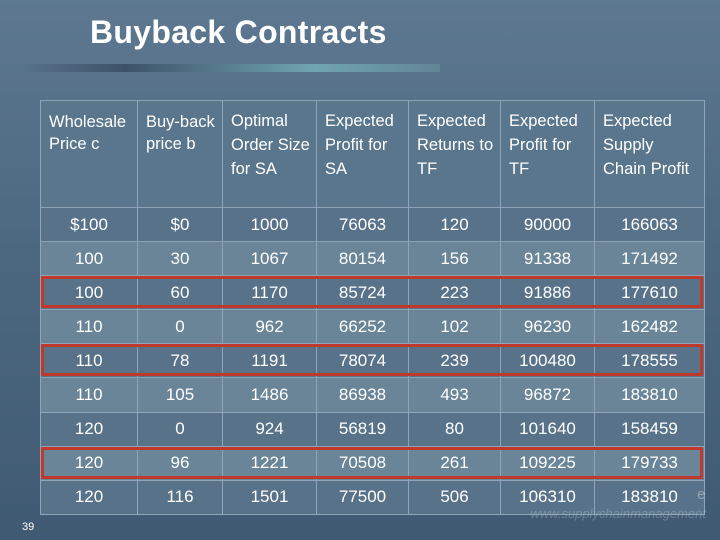 The width and height of the screenshot is (720, 540). I want to click on table-cell: 85724, so click(363, 293).